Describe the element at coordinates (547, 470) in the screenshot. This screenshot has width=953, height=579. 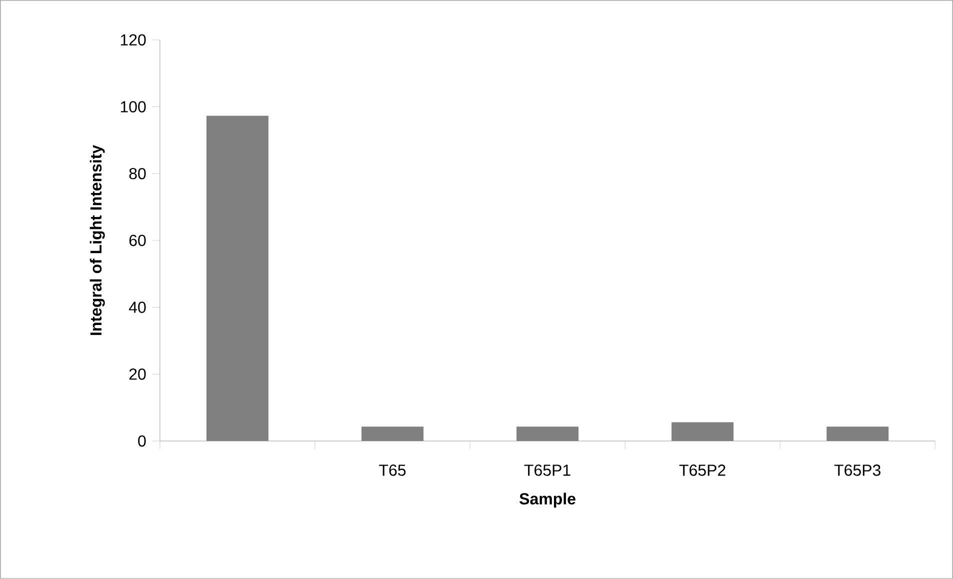
I see `x-tick-label: T65P1` at that location.